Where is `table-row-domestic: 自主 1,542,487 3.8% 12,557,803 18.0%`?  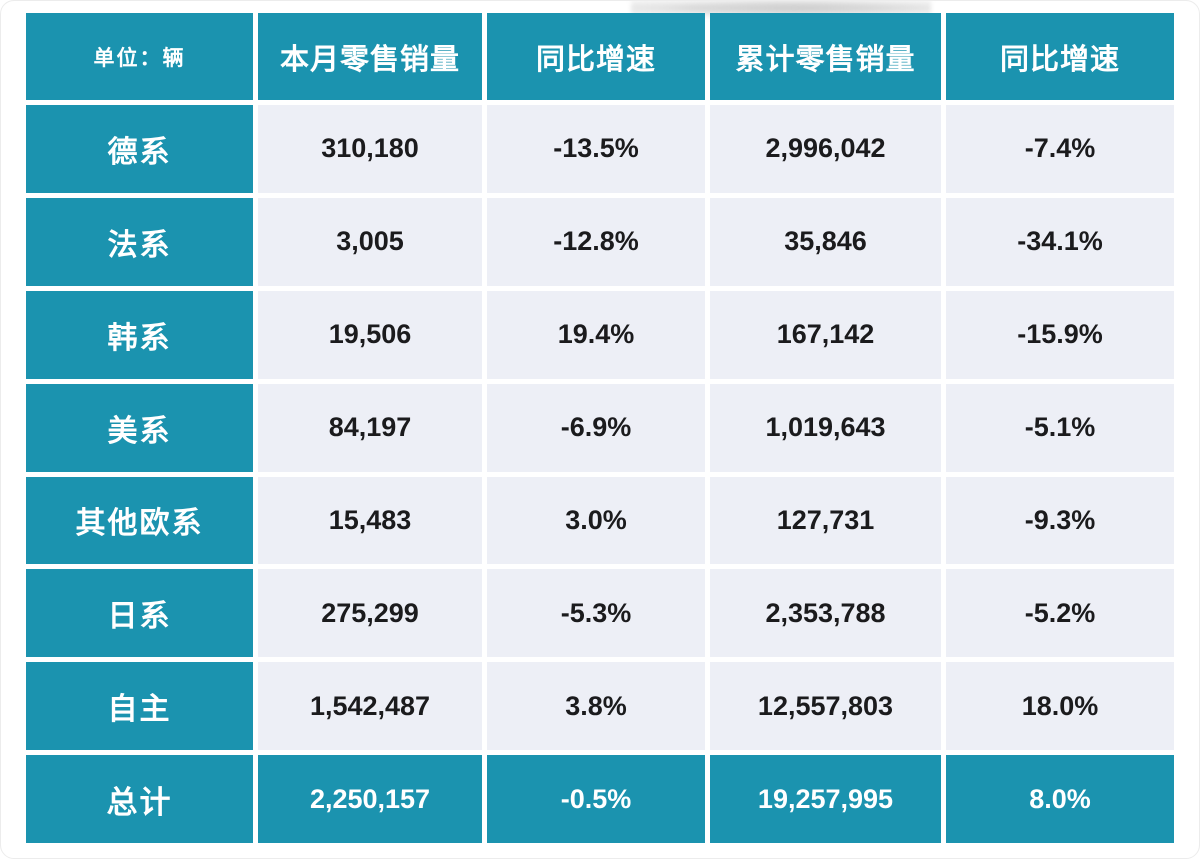
table-row-domestic: 自主 1,542,487 3.8% 12,557,803 18.0% is located at coordinates (600, 706).